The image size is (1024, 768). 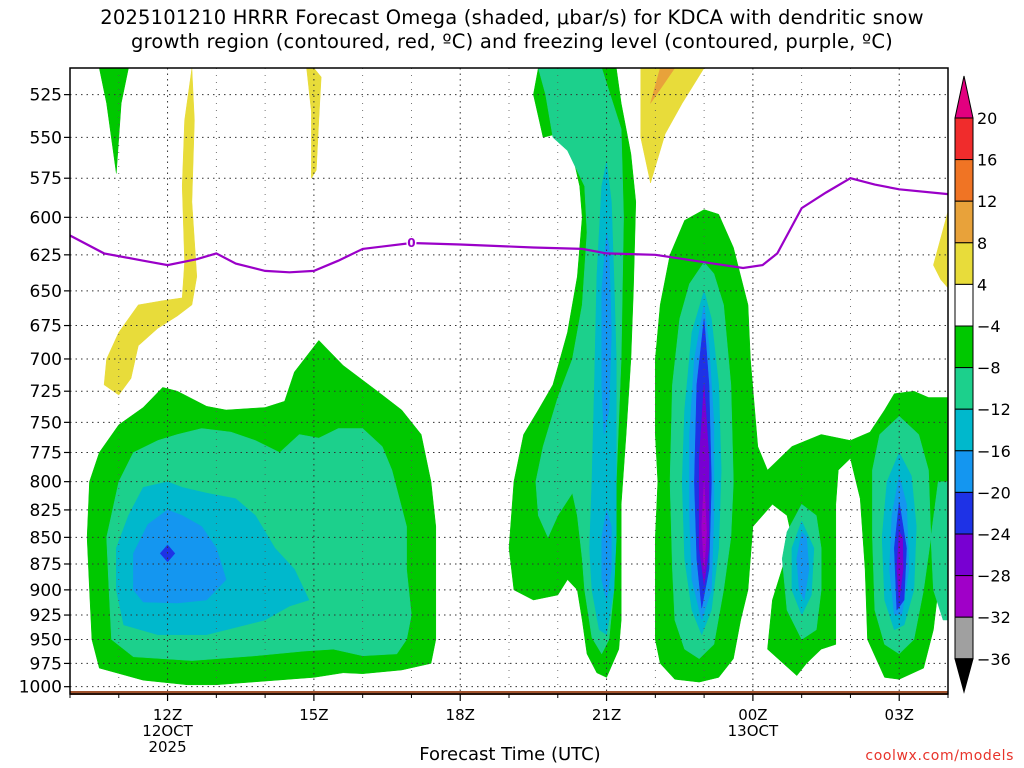 I want to click on omega-region-blue-2b, so click(x=803, y=566).